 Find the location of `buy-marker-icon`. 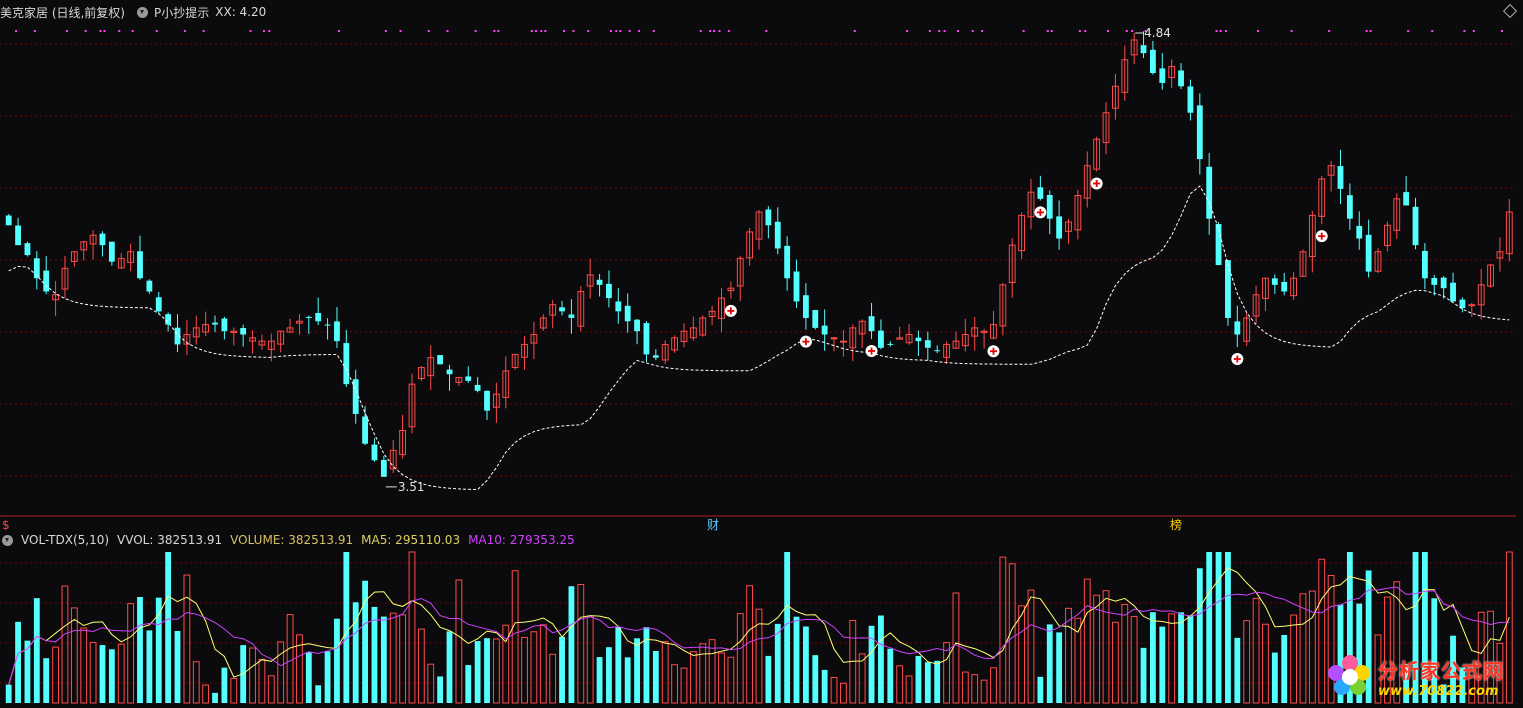

buy-marker-icon is located at coordinates (1237, 359).